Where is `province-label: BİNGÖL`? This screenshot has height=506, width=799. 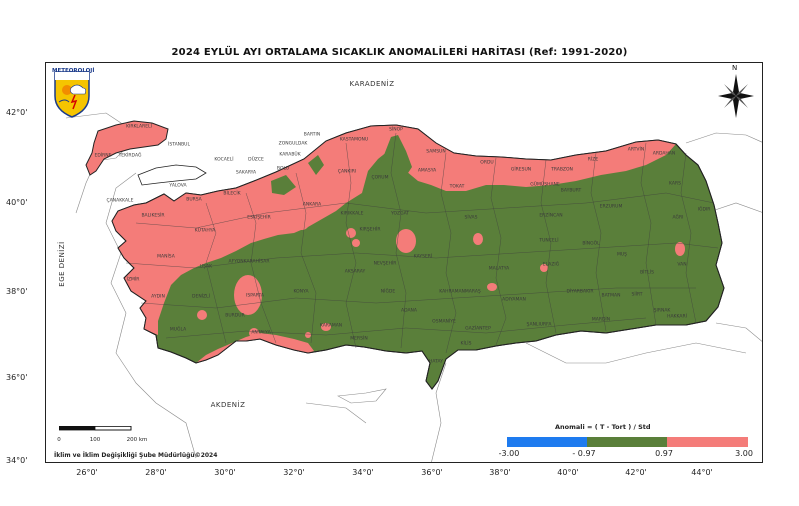
province-label: BİNGÖL is located at coordinates (591, 244).